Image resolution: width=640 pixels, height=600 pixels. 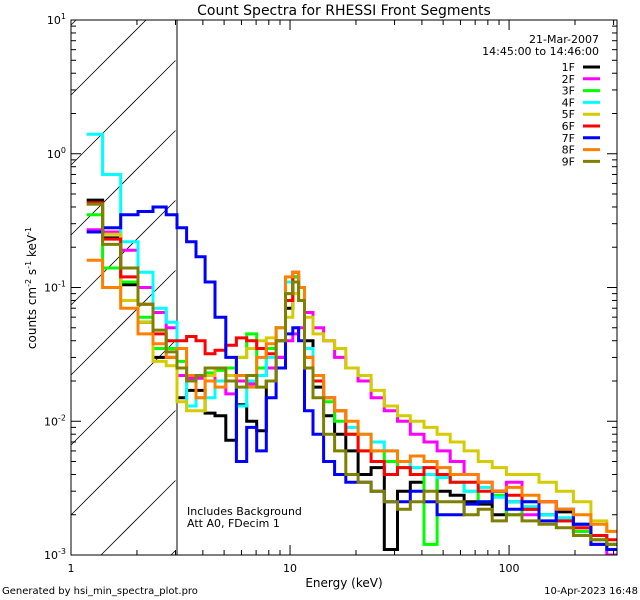 I want to click on shaded-region, so click(x=123, y=287).